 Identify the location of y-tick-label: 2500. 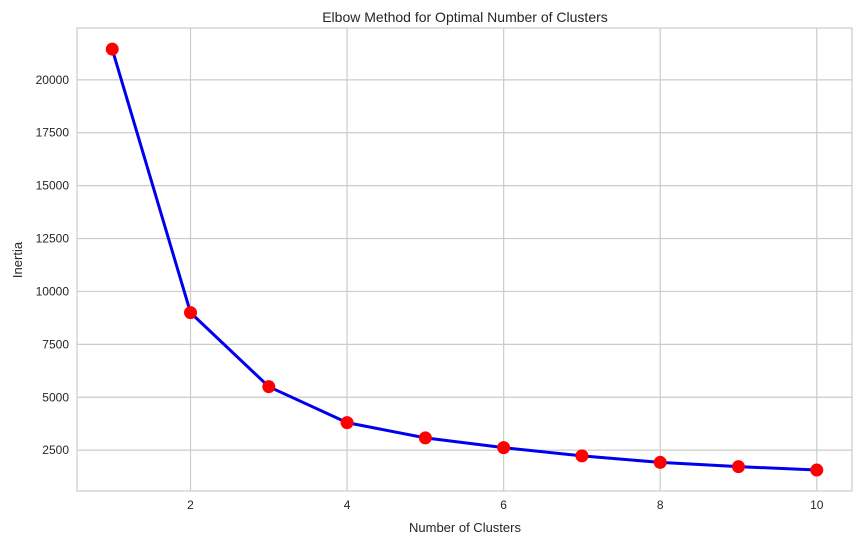
(55, 450).